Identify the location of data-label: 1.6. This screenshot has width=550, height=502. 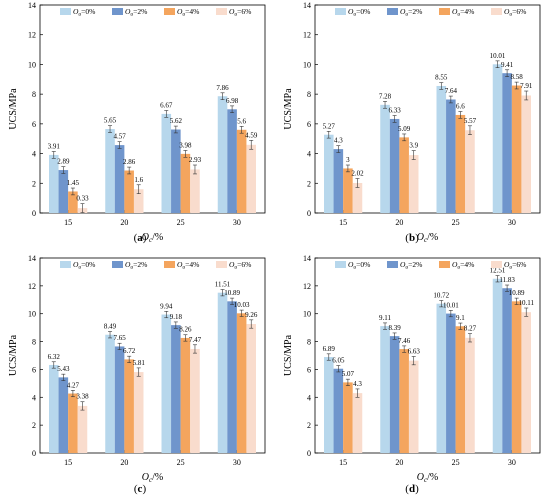
(138, 180).